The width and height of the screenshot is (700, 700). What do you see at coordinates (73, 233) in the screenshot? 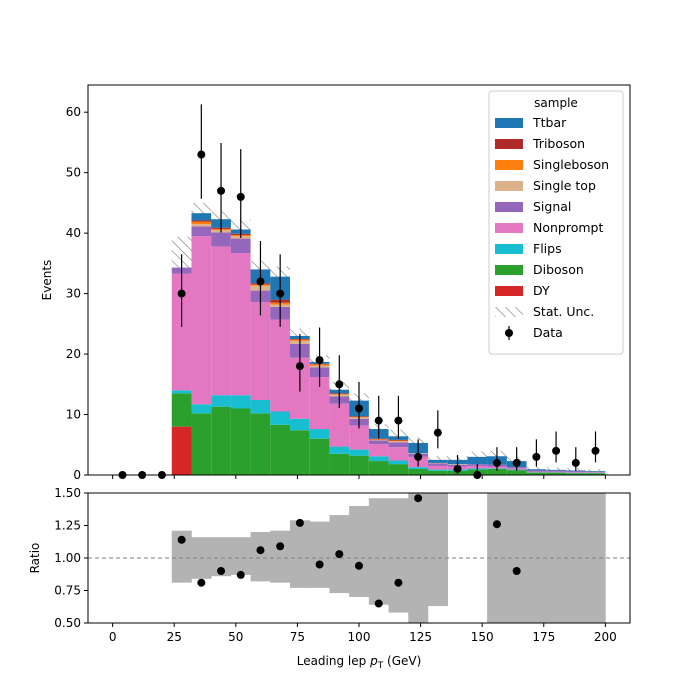
I see `main-y-tick-label: 40` at bounding box center [73, 233].